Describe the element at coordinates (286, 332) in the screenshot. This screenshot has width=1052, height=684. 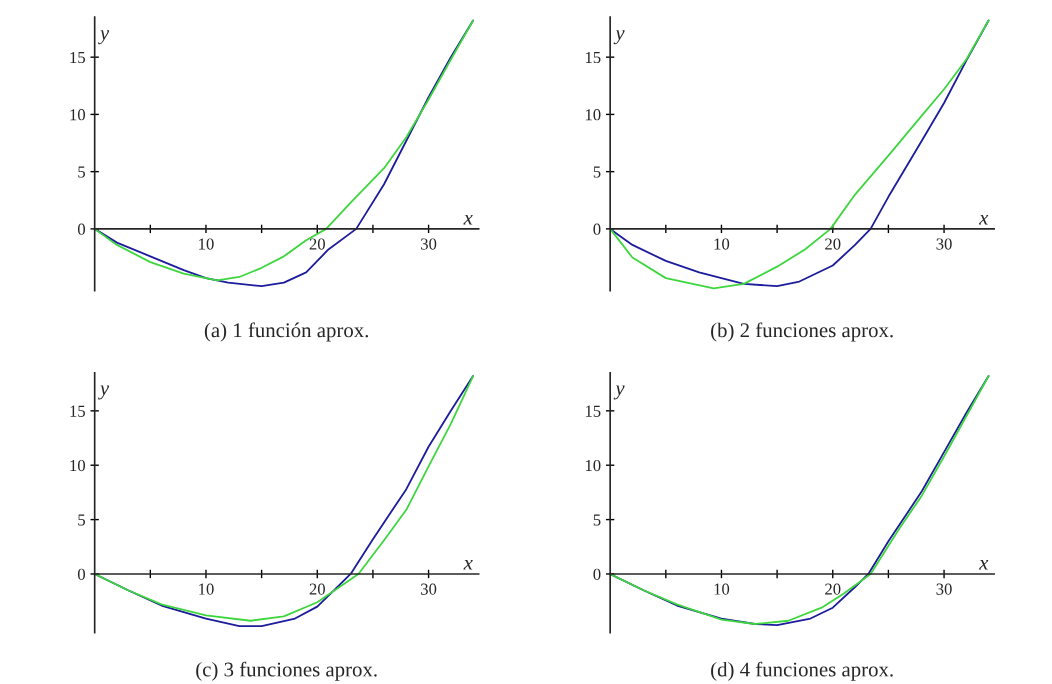
I see `text: (a) 1 función aprox.` at that location.